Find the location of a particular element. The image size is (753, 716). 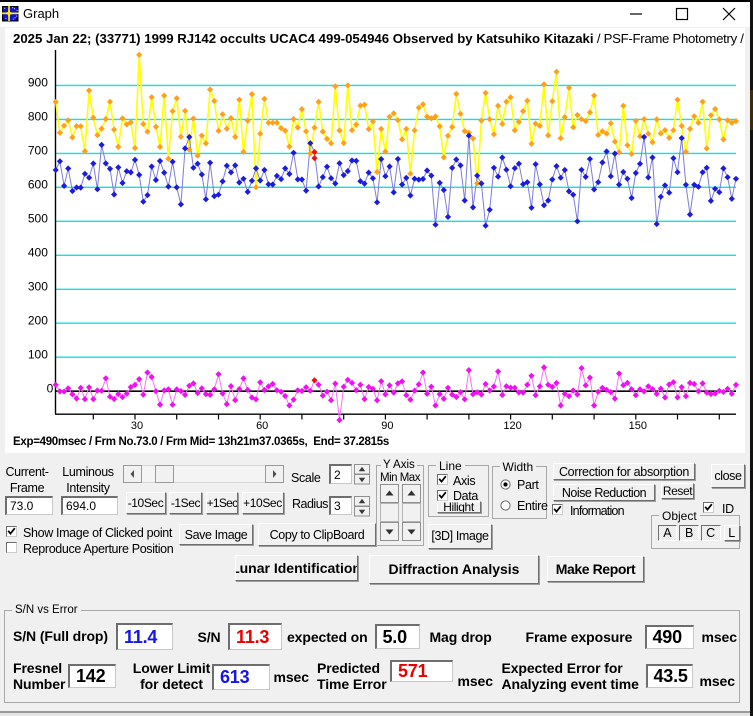

svg-text: 120 is located at coordinates (512, 426).